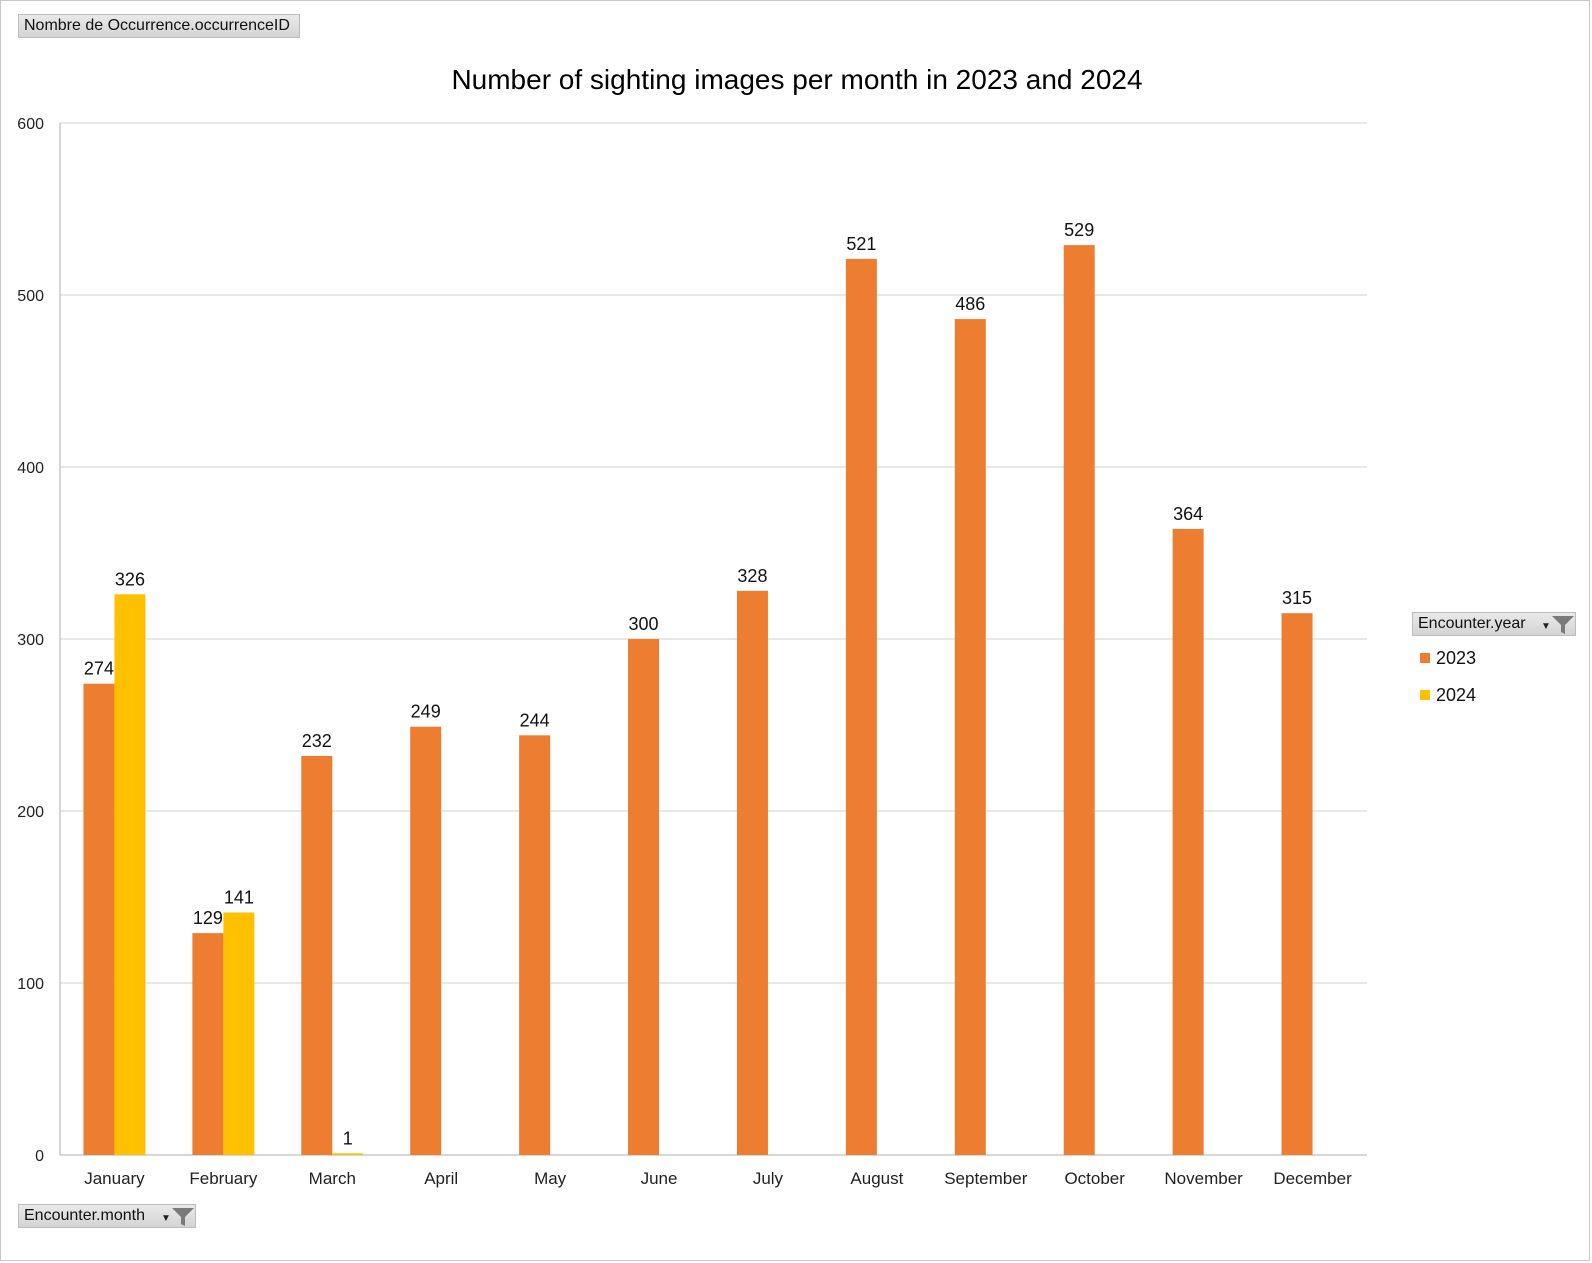 The height and width of the screenshot is (1263, 1592). I want to click on data-label-2023-march: 232, so click(317, 741).